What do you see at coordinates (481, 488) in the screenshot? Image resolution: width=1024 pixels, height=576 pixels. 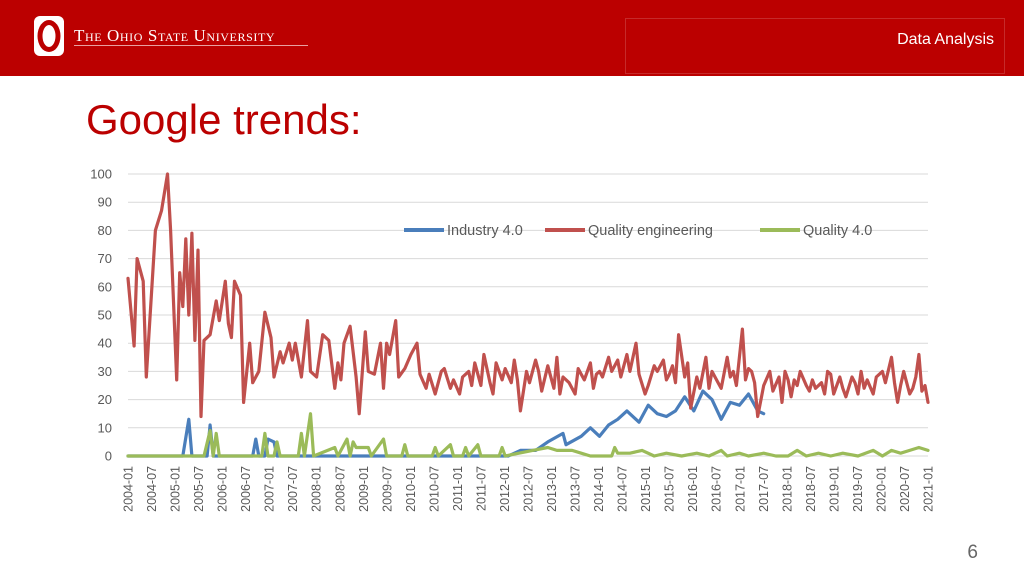 I see `x-tick-label: 2011-07` at bounding box center [481, 488].